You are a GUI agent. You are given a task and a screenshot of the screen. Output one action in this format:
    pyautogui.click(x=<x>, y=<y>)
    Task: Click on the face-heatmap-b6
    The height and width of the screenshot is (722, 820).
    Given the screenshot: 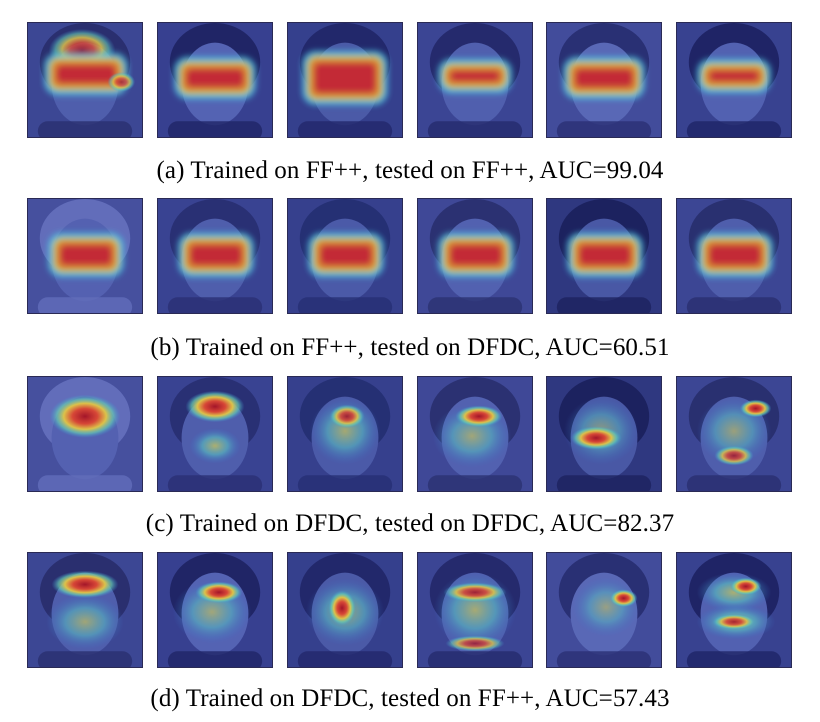 What is the action you would take?
    pyautogui.click(x=734, y=256)
    